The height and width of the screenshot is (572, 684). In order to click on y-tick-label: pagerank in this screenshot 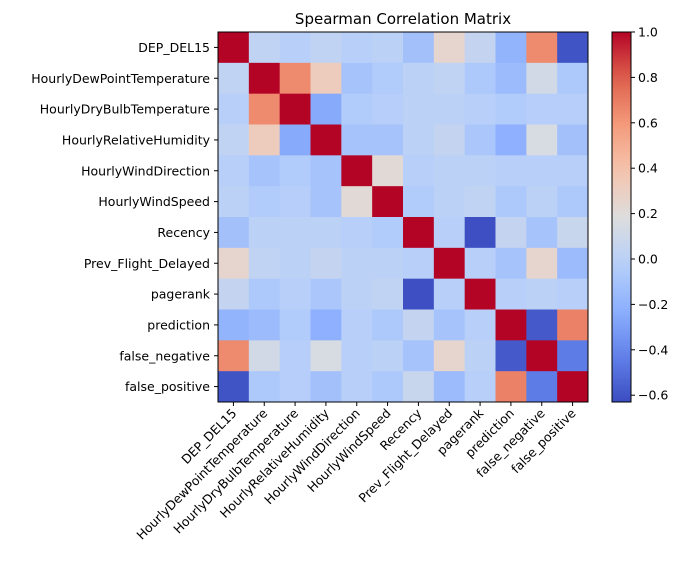, I will do `click(181, 294)`.